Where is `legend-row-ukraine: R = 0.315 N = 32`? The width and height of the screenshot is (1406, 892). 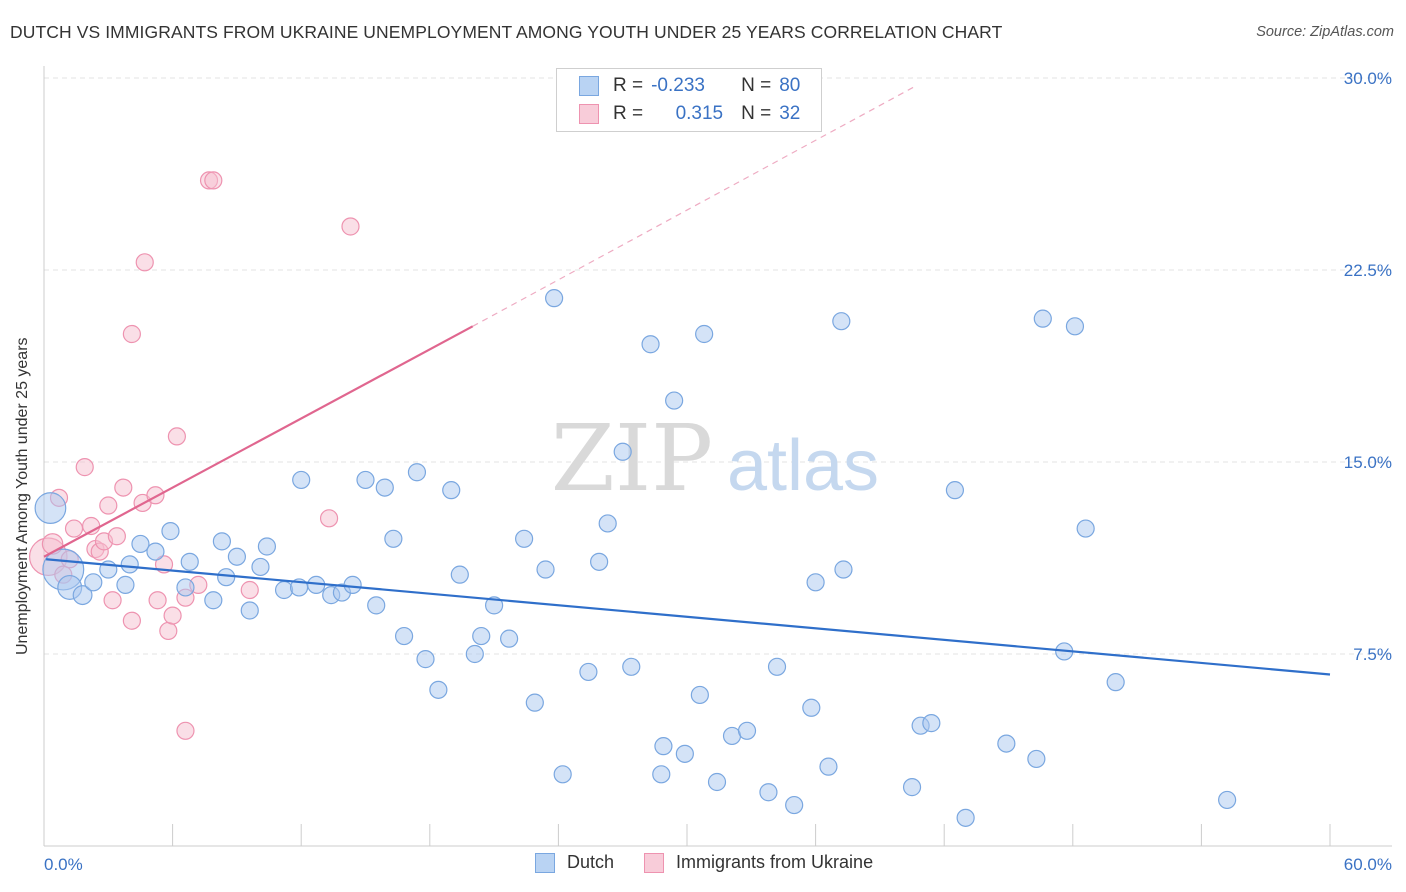 legend-row-ukraine: R = 0.315 N = 32 is located at coordinates (689, 114).